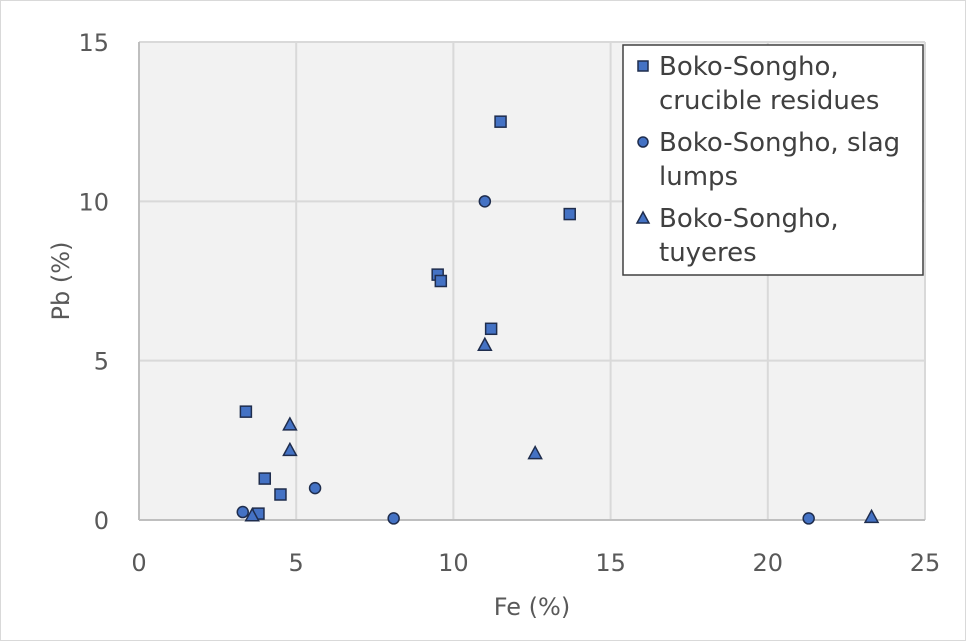  What do you see at coordinates (698, 177) in the screenshot?
I see `legend-entry-label: lumps` at bounding box center [698, 177].